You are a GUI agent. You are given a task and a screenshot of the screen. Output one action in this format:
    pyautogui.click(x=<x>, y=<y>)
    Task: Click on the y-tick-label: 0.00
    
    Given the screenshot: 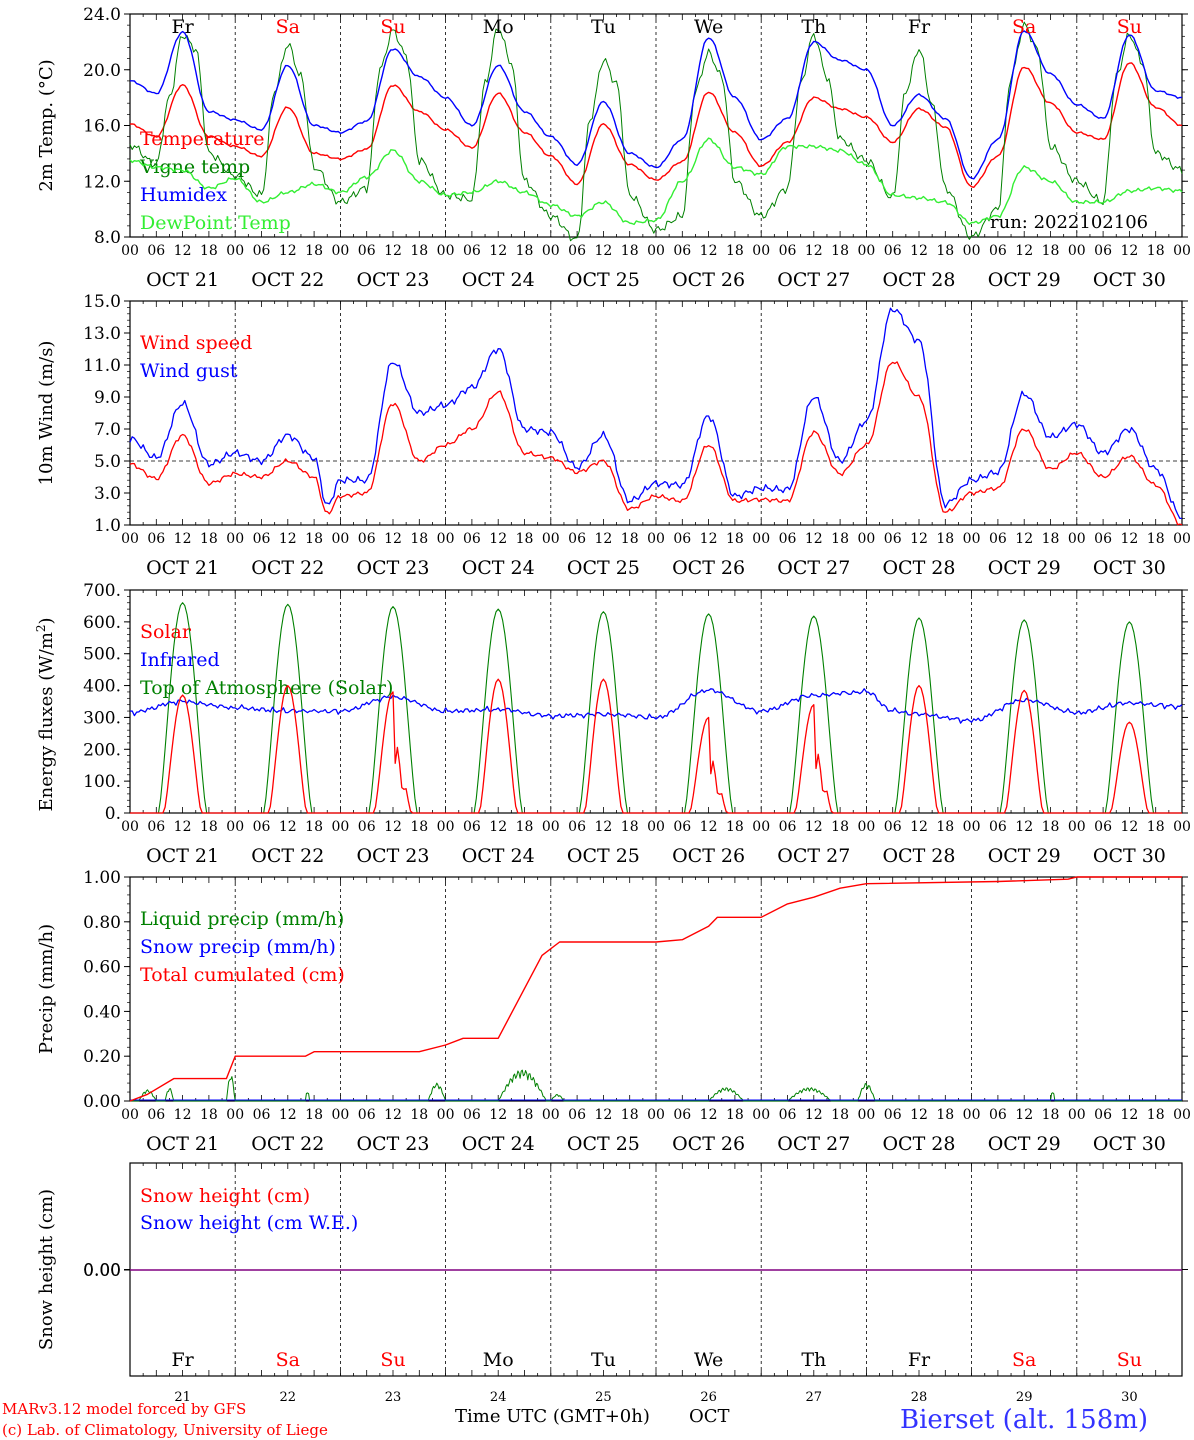 What is the action you would take?
    pyautogui.click(x=102, y=1271)
    